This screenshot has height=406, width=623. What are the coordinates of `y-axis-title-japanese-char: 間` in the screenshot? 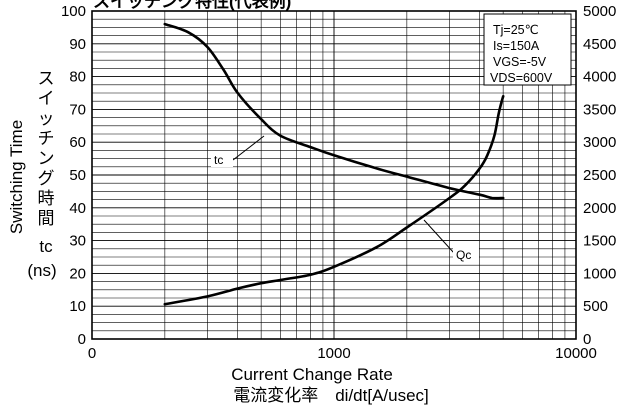 It's located at (46, 218).